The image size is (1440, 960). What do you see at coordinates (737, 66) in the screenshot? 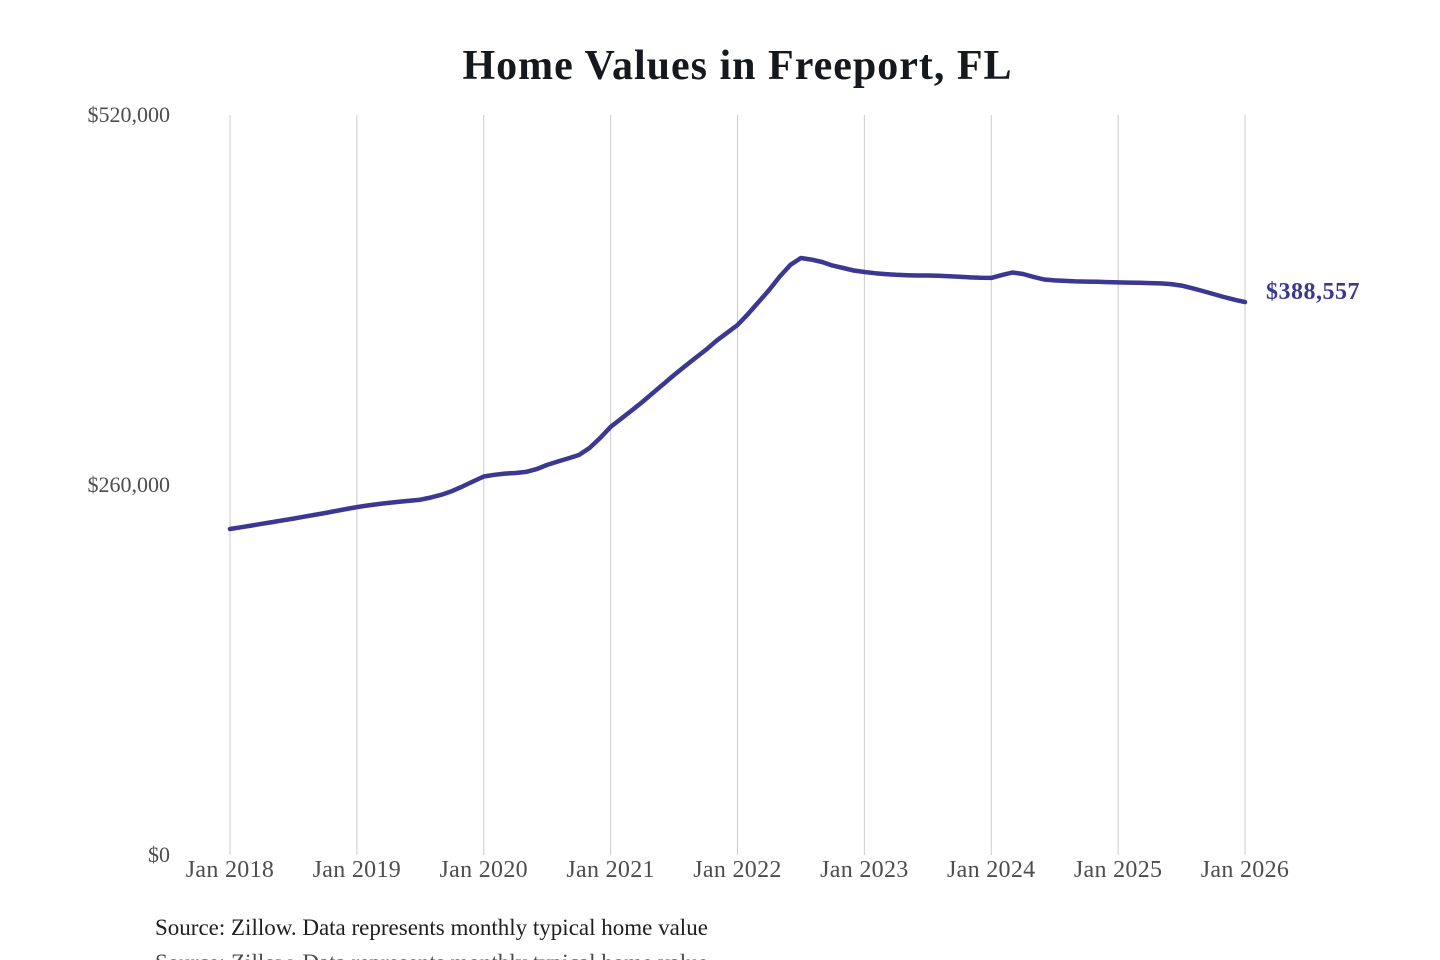
I see `chart-title: Home Values in Freeport, FL` at bounding box center [737, 66].